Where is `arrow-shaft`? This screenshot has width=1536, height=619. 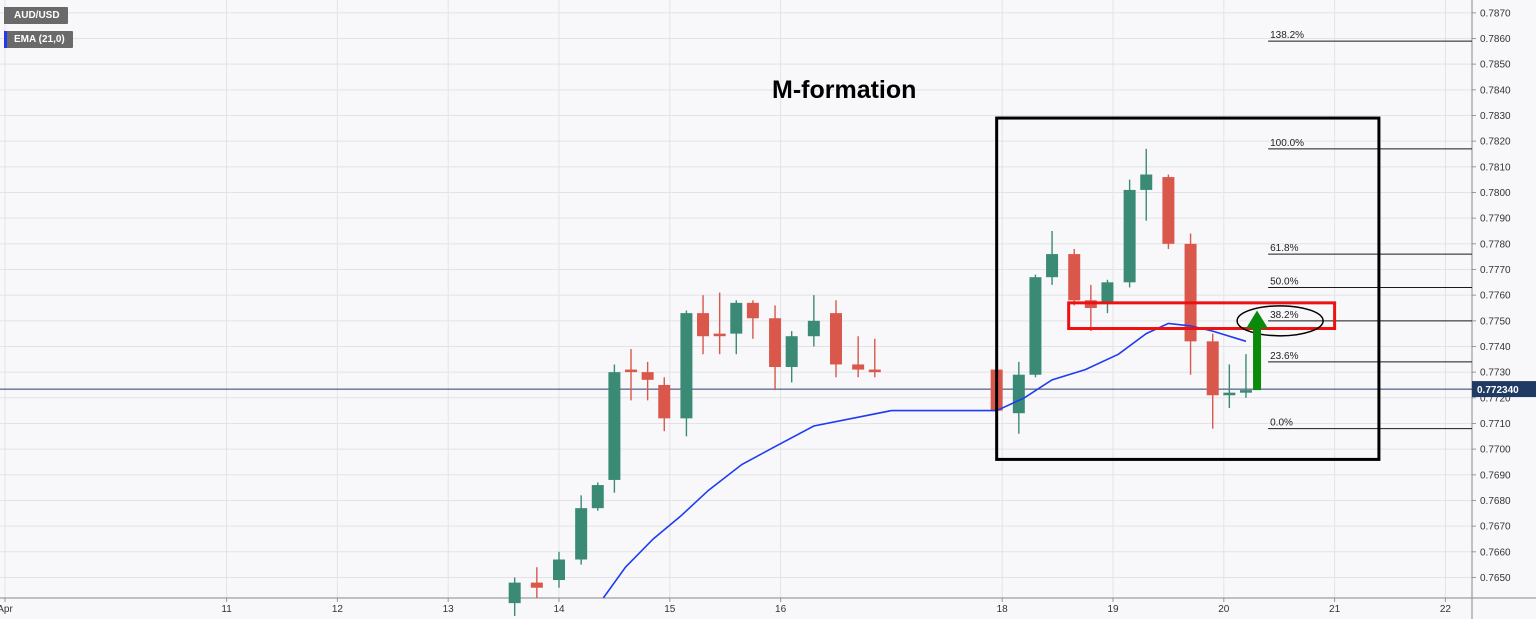 arrow-shaft is located at coordinates (1257, 358).